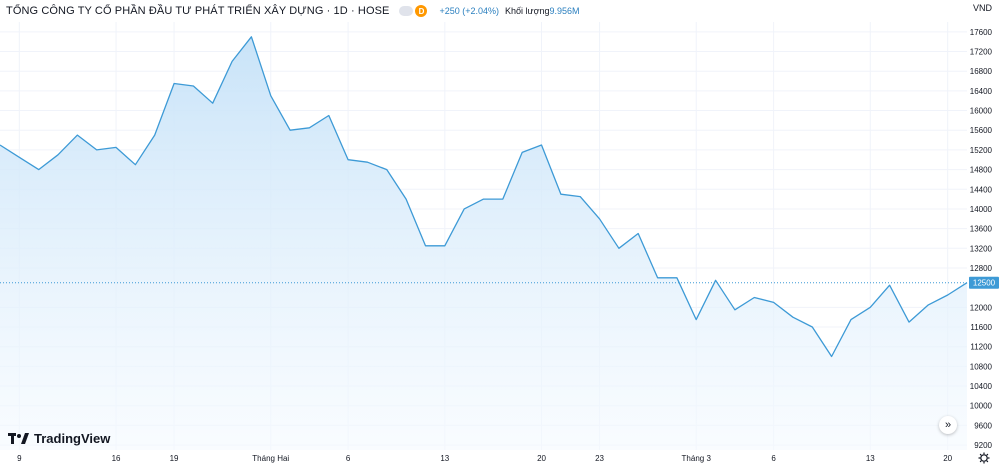 The height and width of the screenshot is (470, 1000). Describe the element at coordinates (18, 438) in the screenshot. I see `tradingview-icon` at that location.